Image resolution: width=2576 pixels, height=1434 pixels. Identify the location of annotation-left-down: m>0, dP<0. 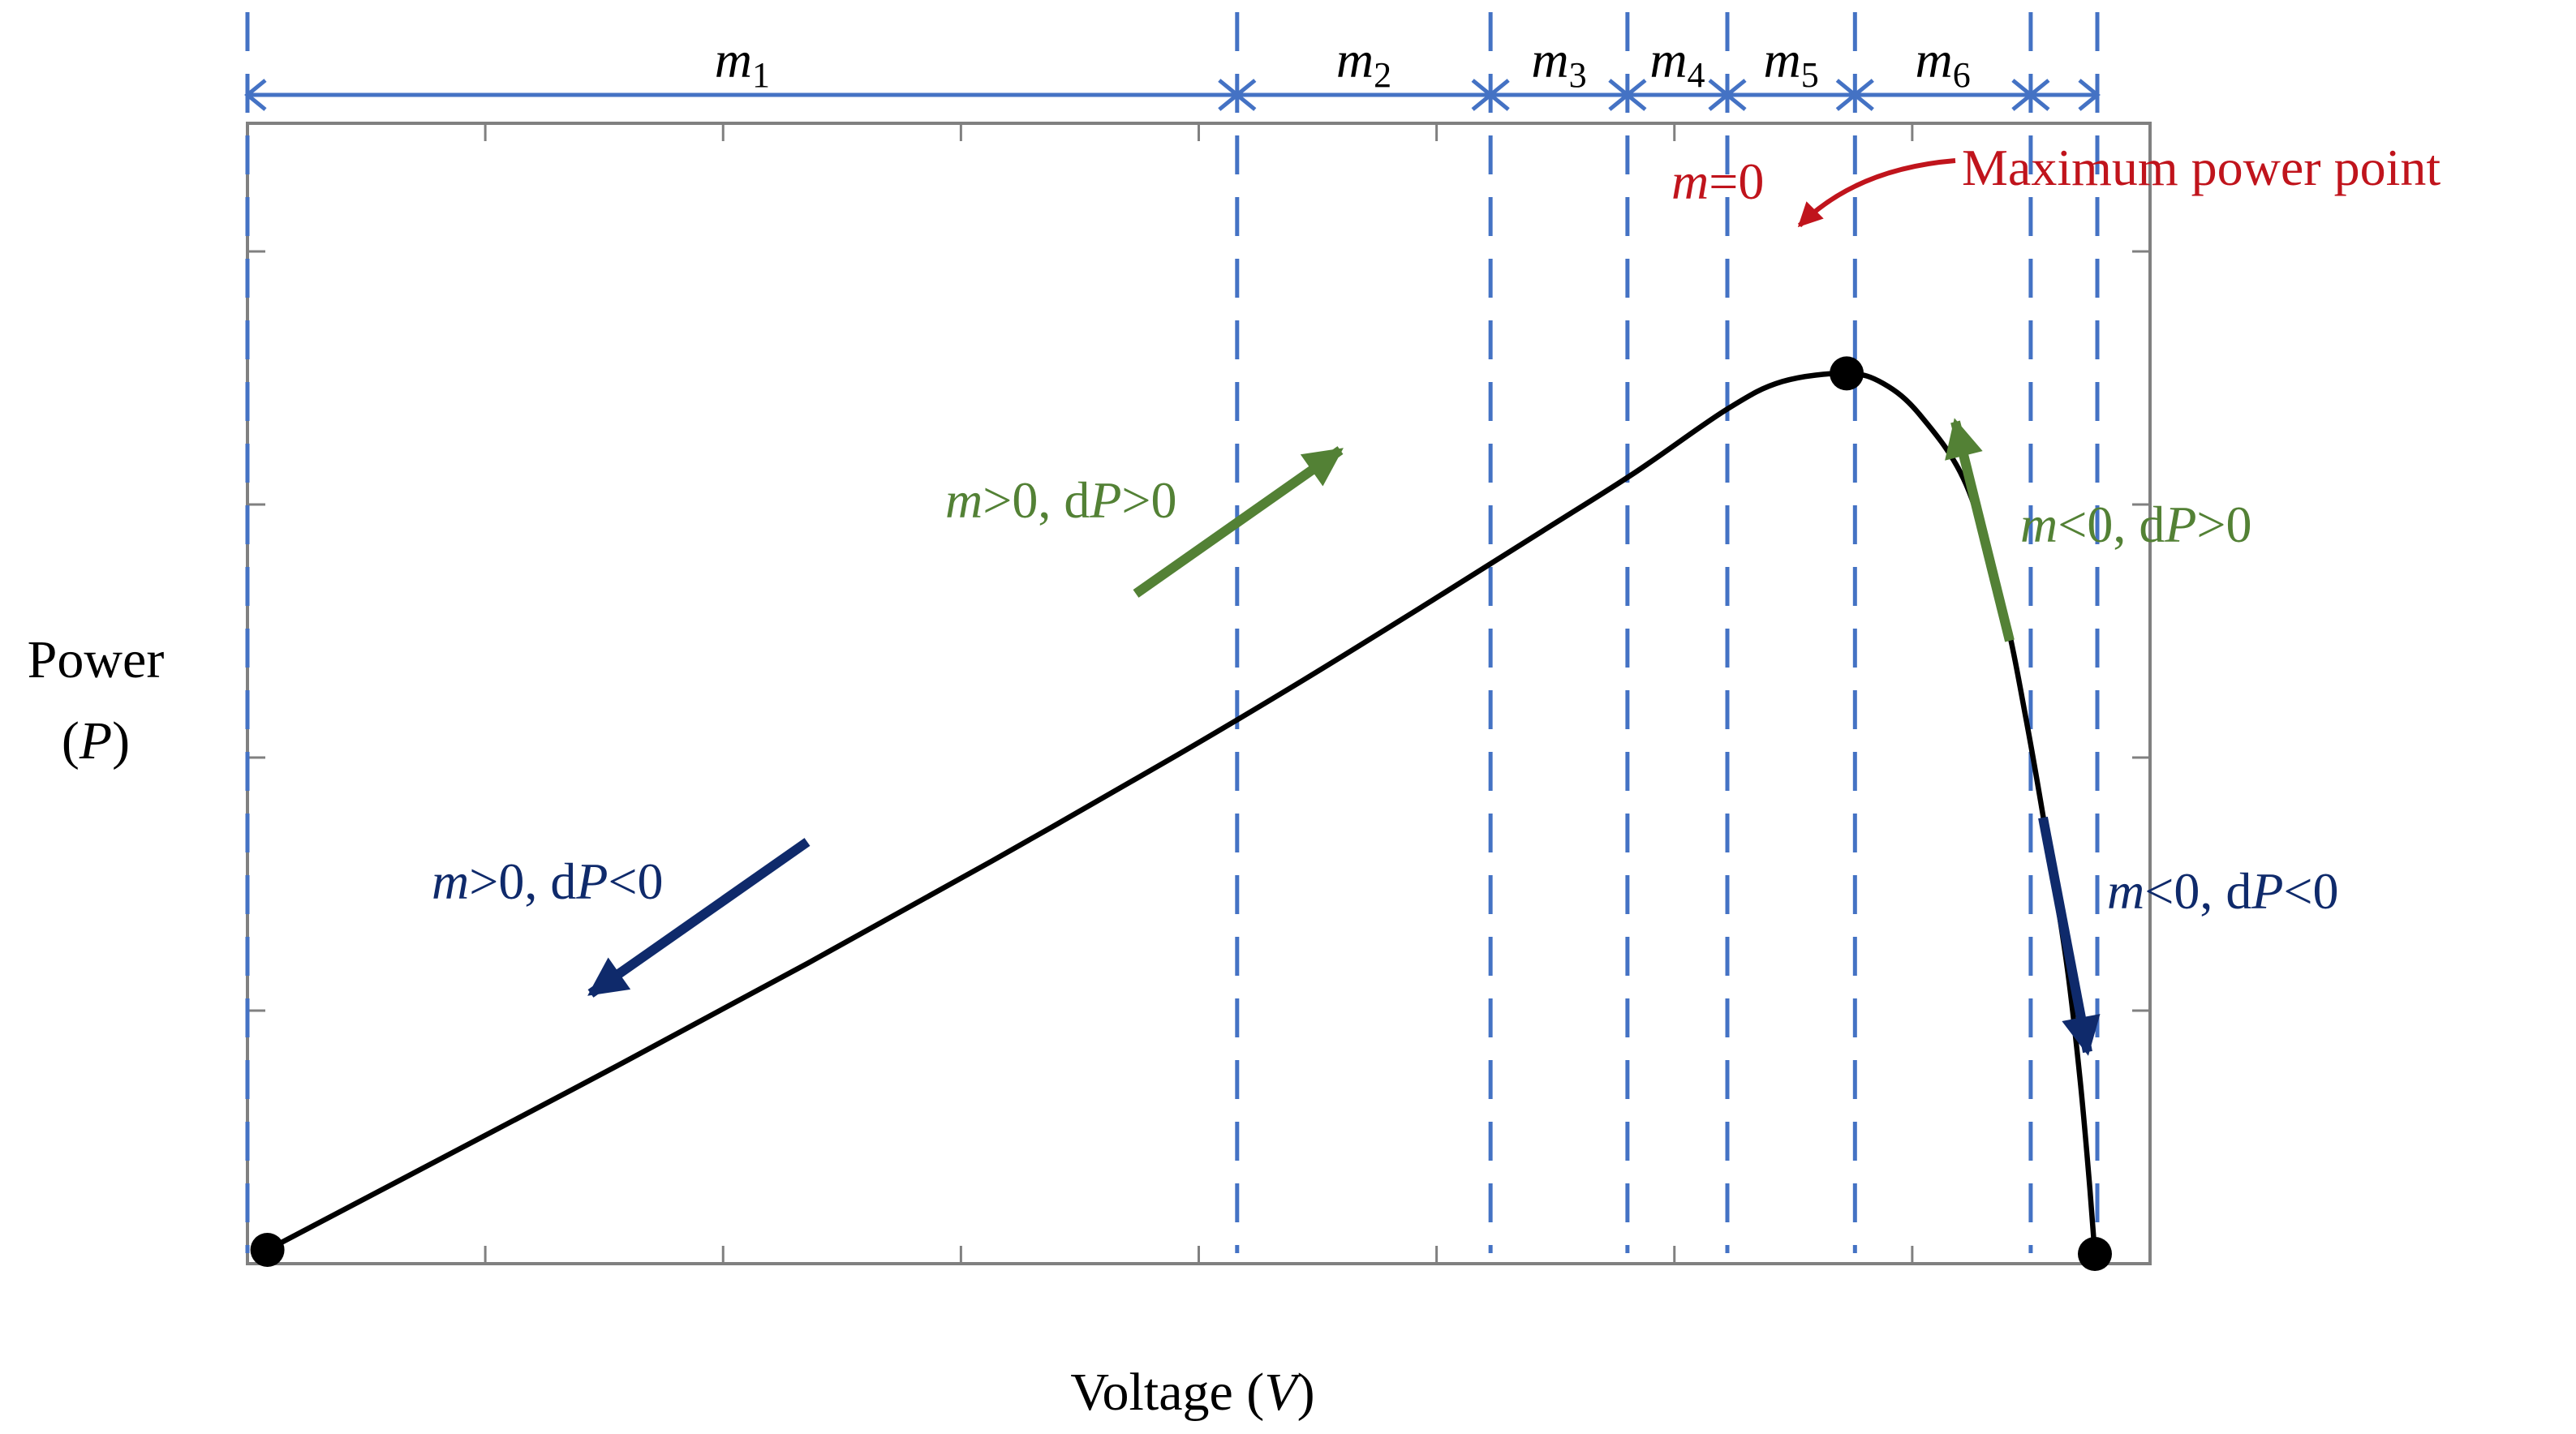
(548, 881).